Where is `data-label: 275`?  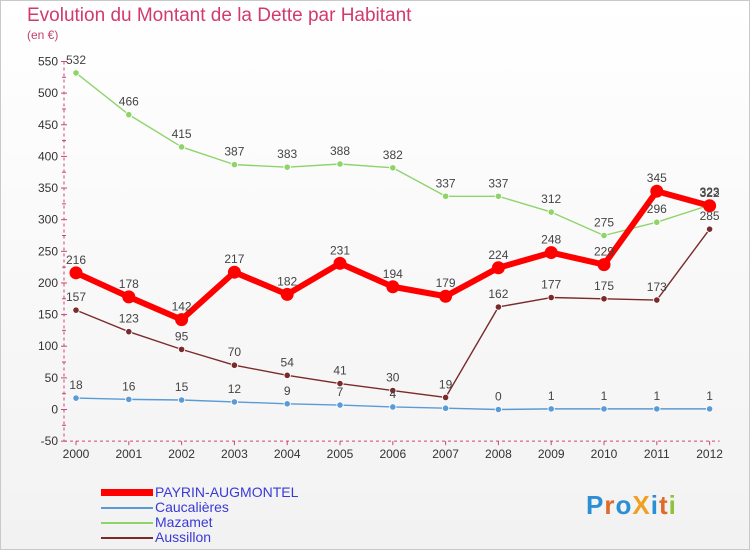 data-label: 275 is located at coordinates (604, 223).